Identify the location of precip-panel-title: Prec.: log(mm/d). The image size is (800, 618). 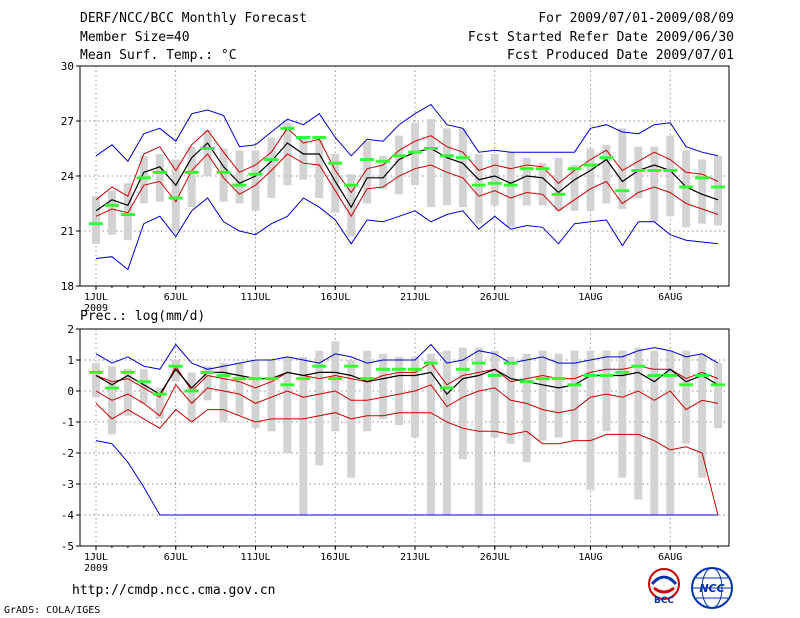
(143, 316).